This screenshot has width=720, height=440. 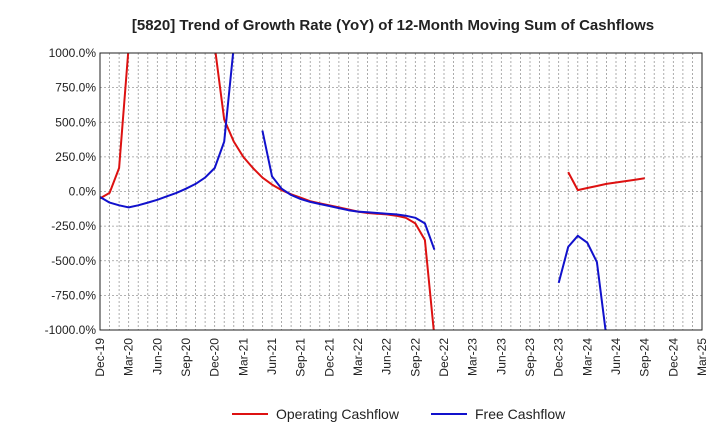 I want to click on y-tick-label: 0.0%, so click(x=83, y=192).